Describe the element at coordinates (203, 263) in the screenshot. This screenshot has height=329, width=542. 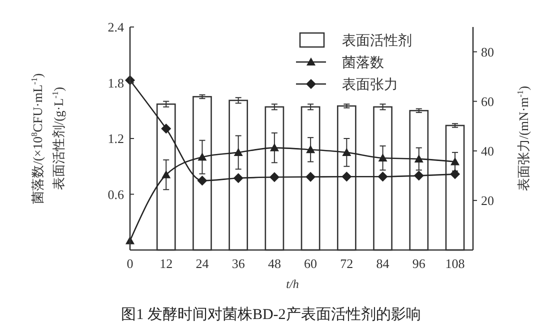
I see `x-tick-label: 24` at that location.